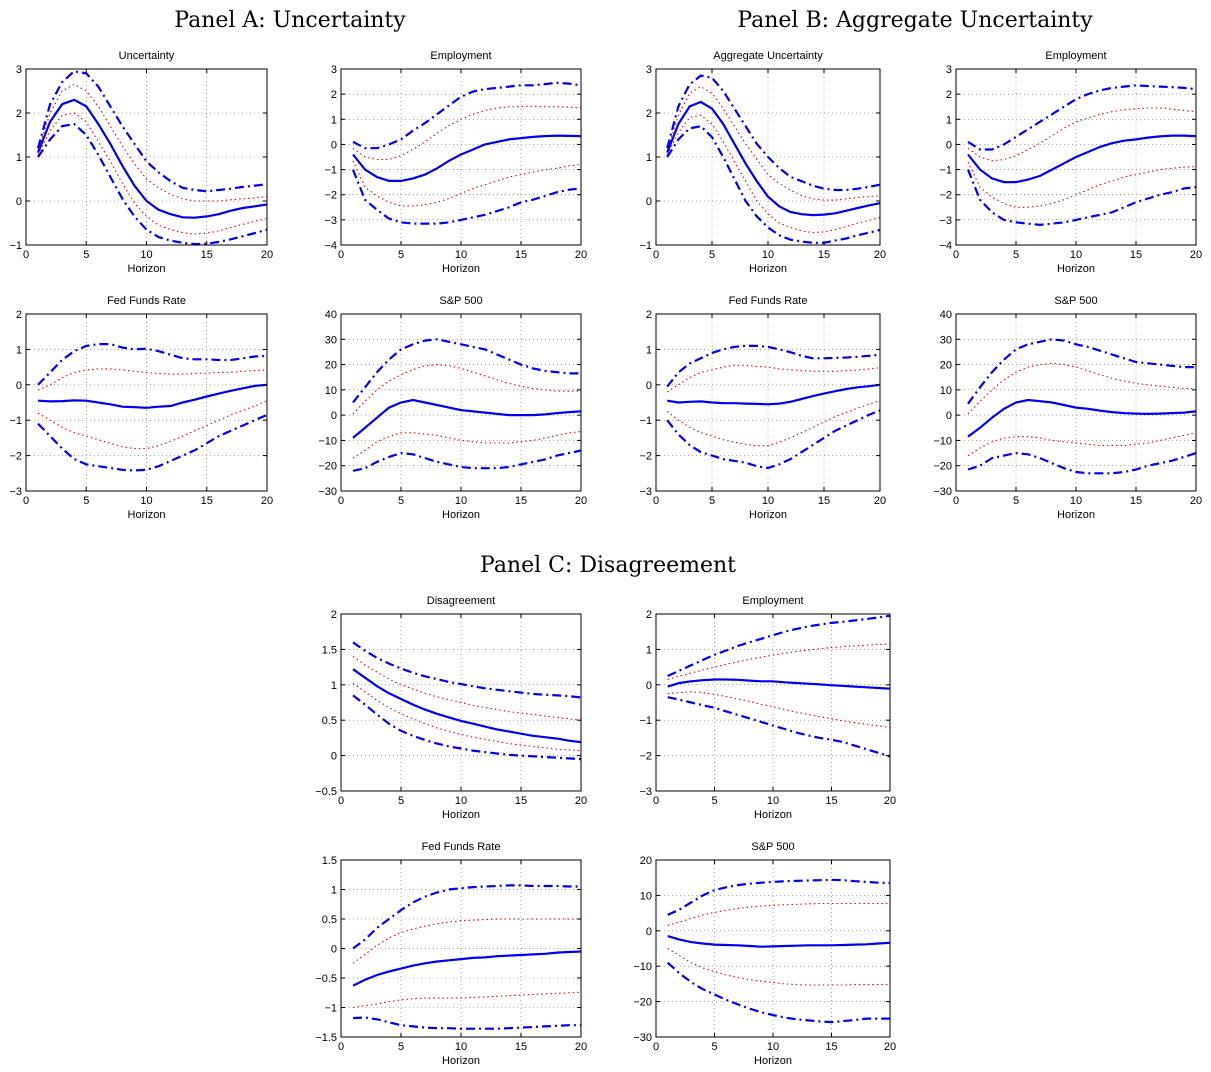 The image size is (1211, 1072). I want to click on y-tick-label: 20, so click(646, 861).